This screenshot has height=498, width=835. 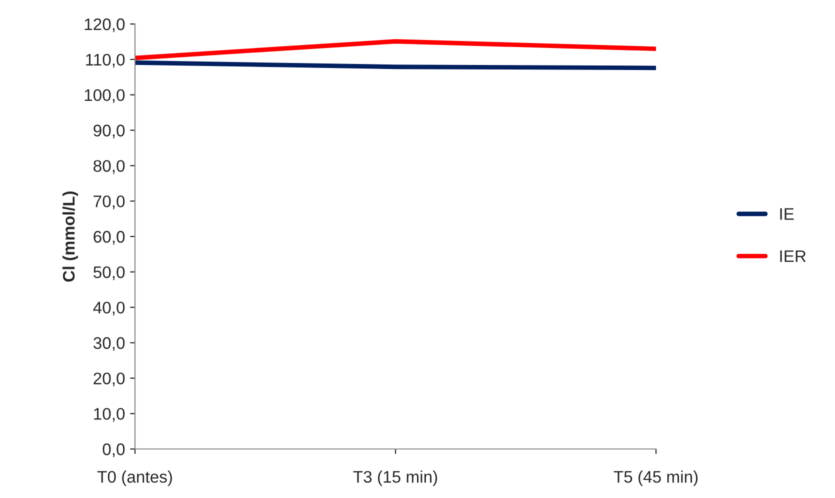 I want to click on legend-label: IER, so click(x=793, y=256).